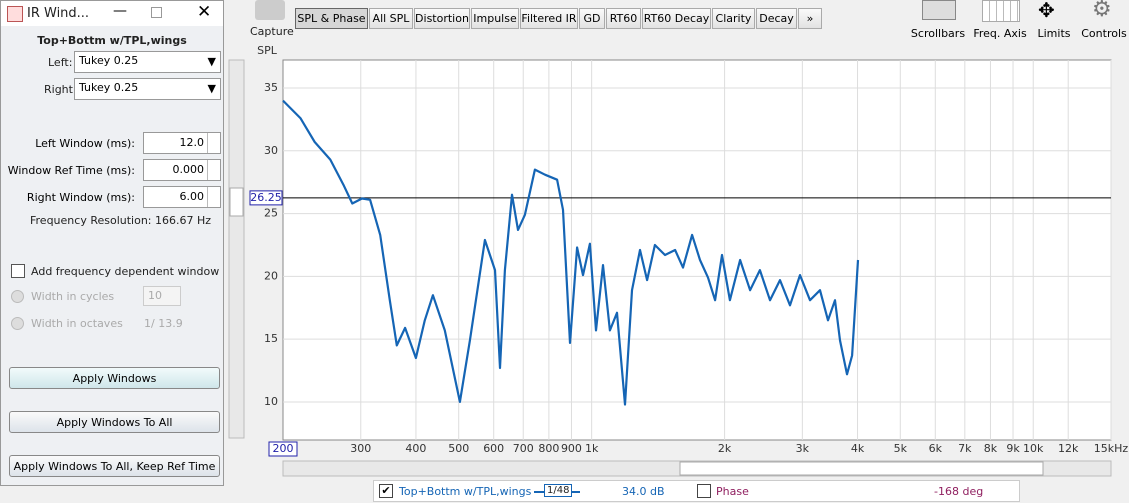 Image resolution: width=1129 pixels, height=503 pixels. What do you see at coordinates (163, 323) in the screenshot?
I see `octaves-value: 1/ 13.9` at bounding box center [163, 323].